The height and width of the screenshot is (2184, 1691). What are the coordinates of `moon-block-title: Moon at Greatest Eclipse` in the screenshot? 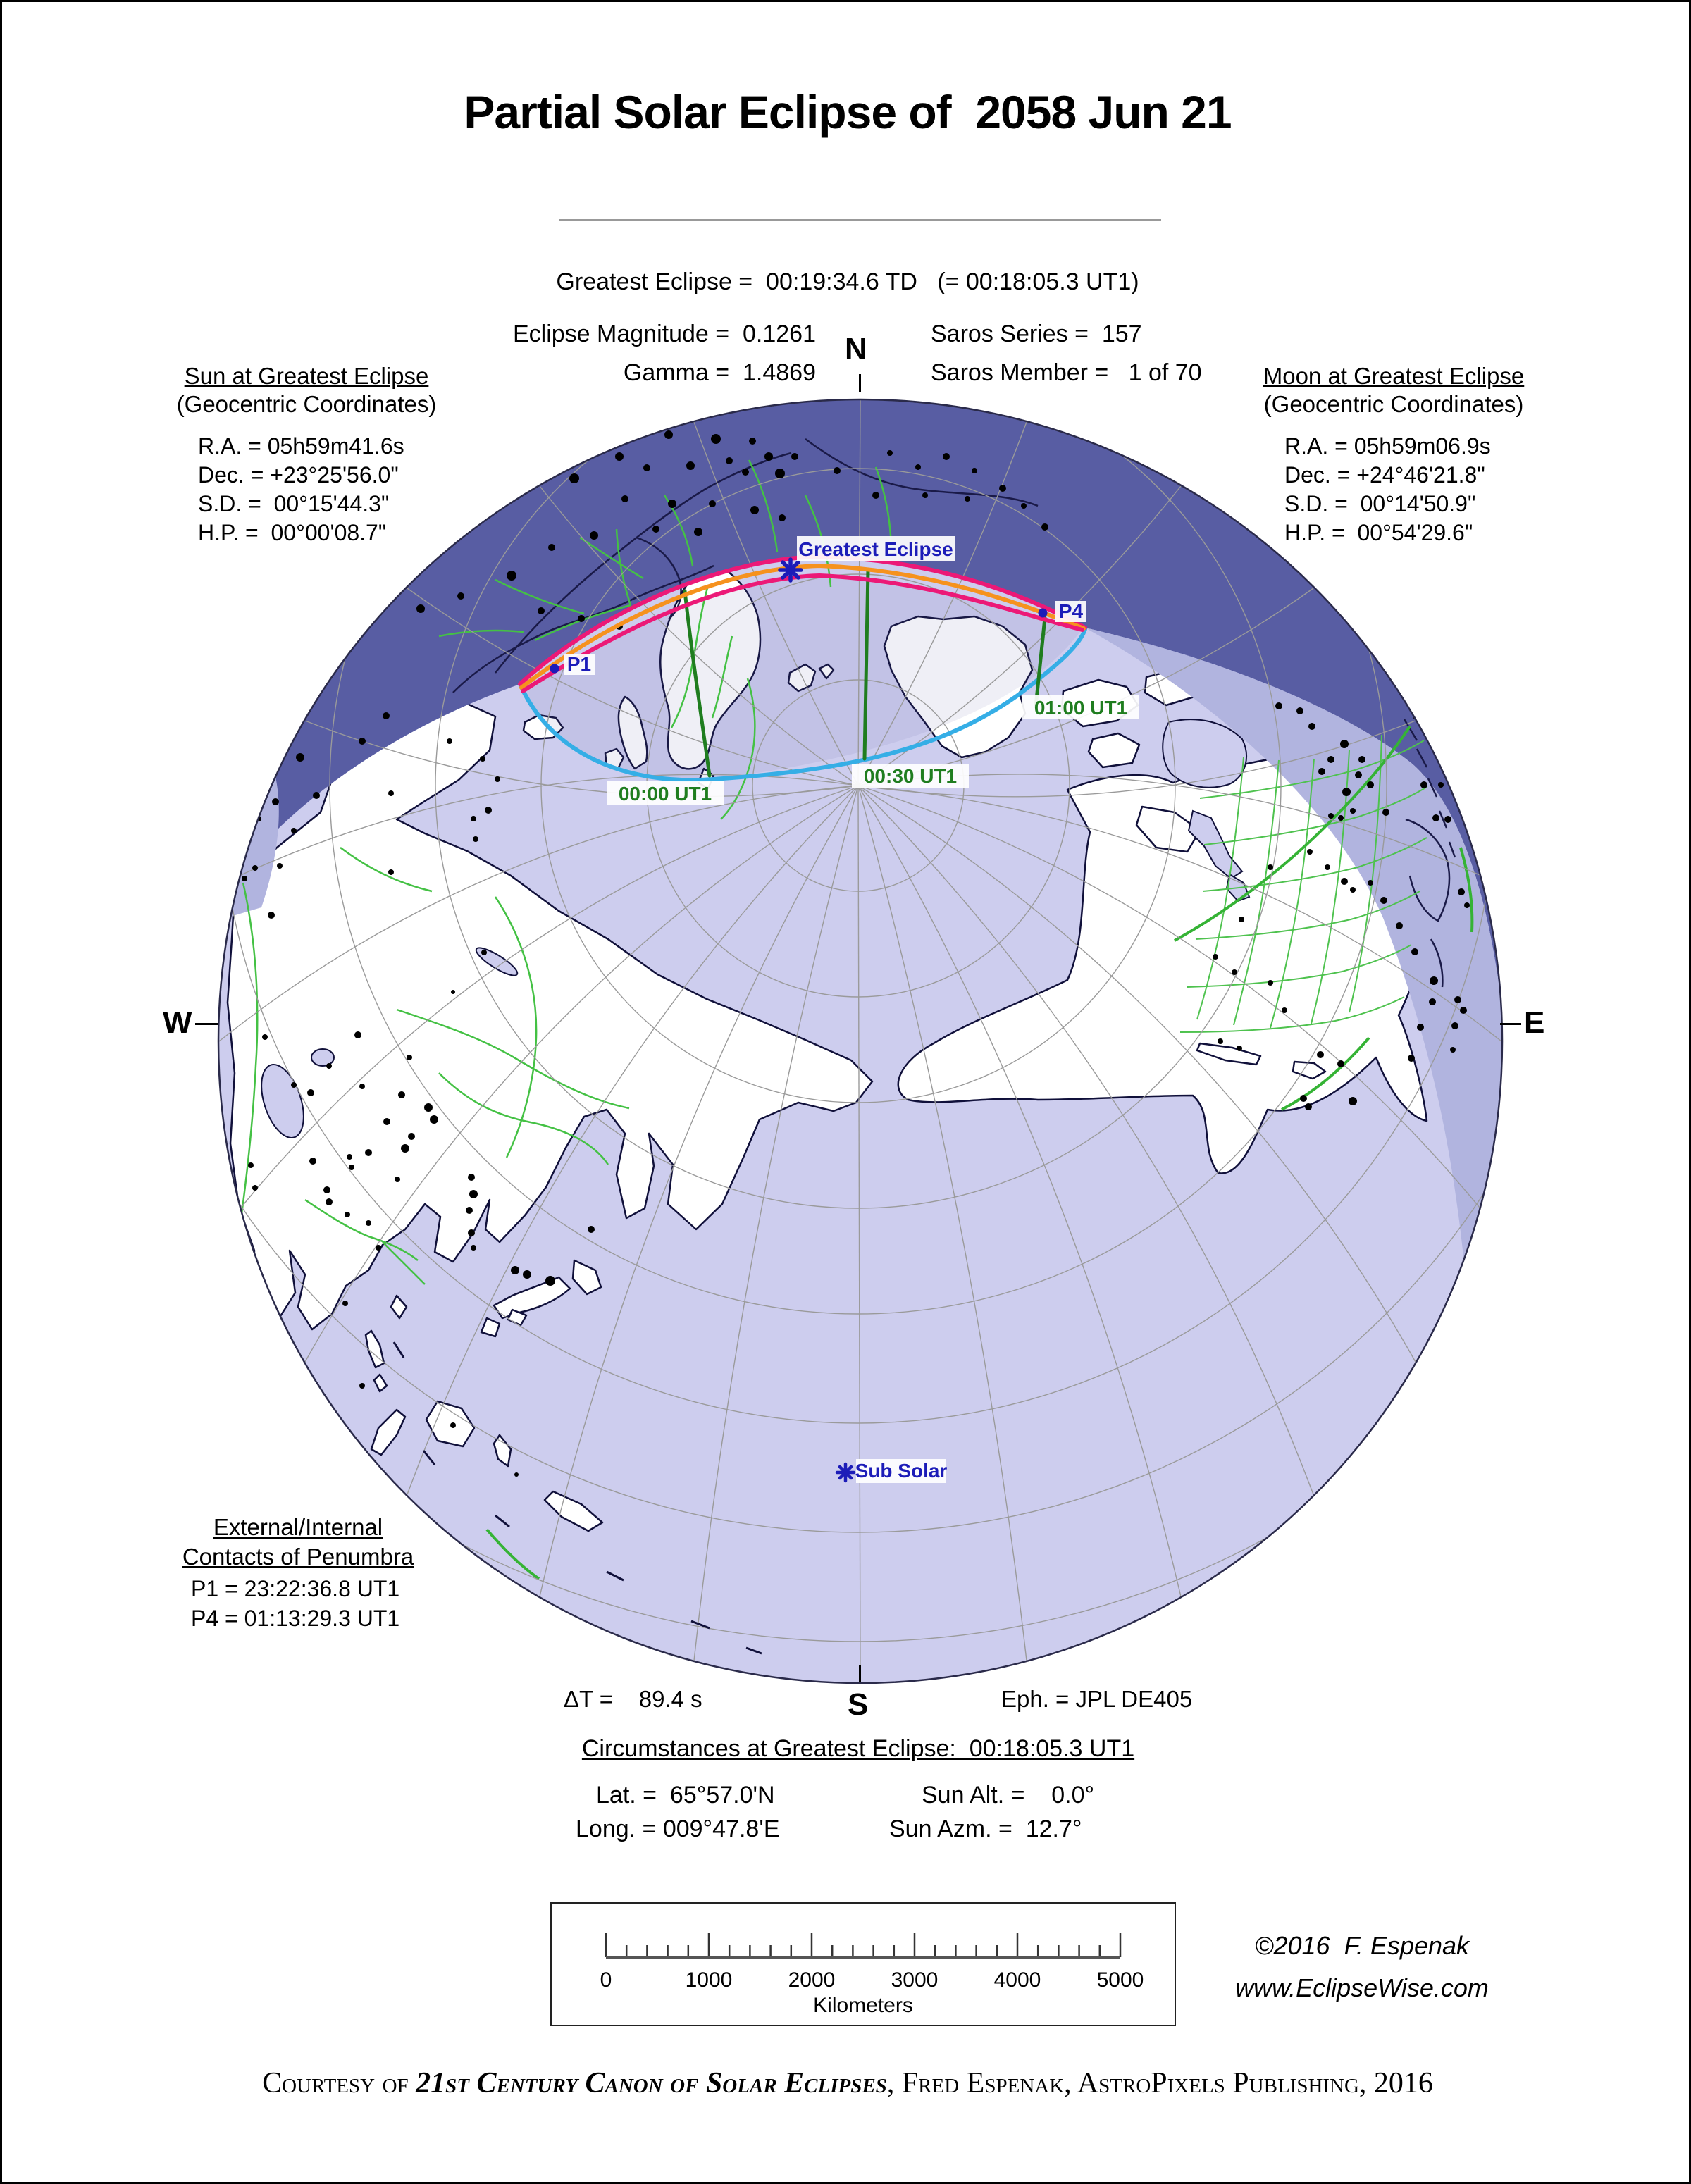 It's located at (1394, 376).